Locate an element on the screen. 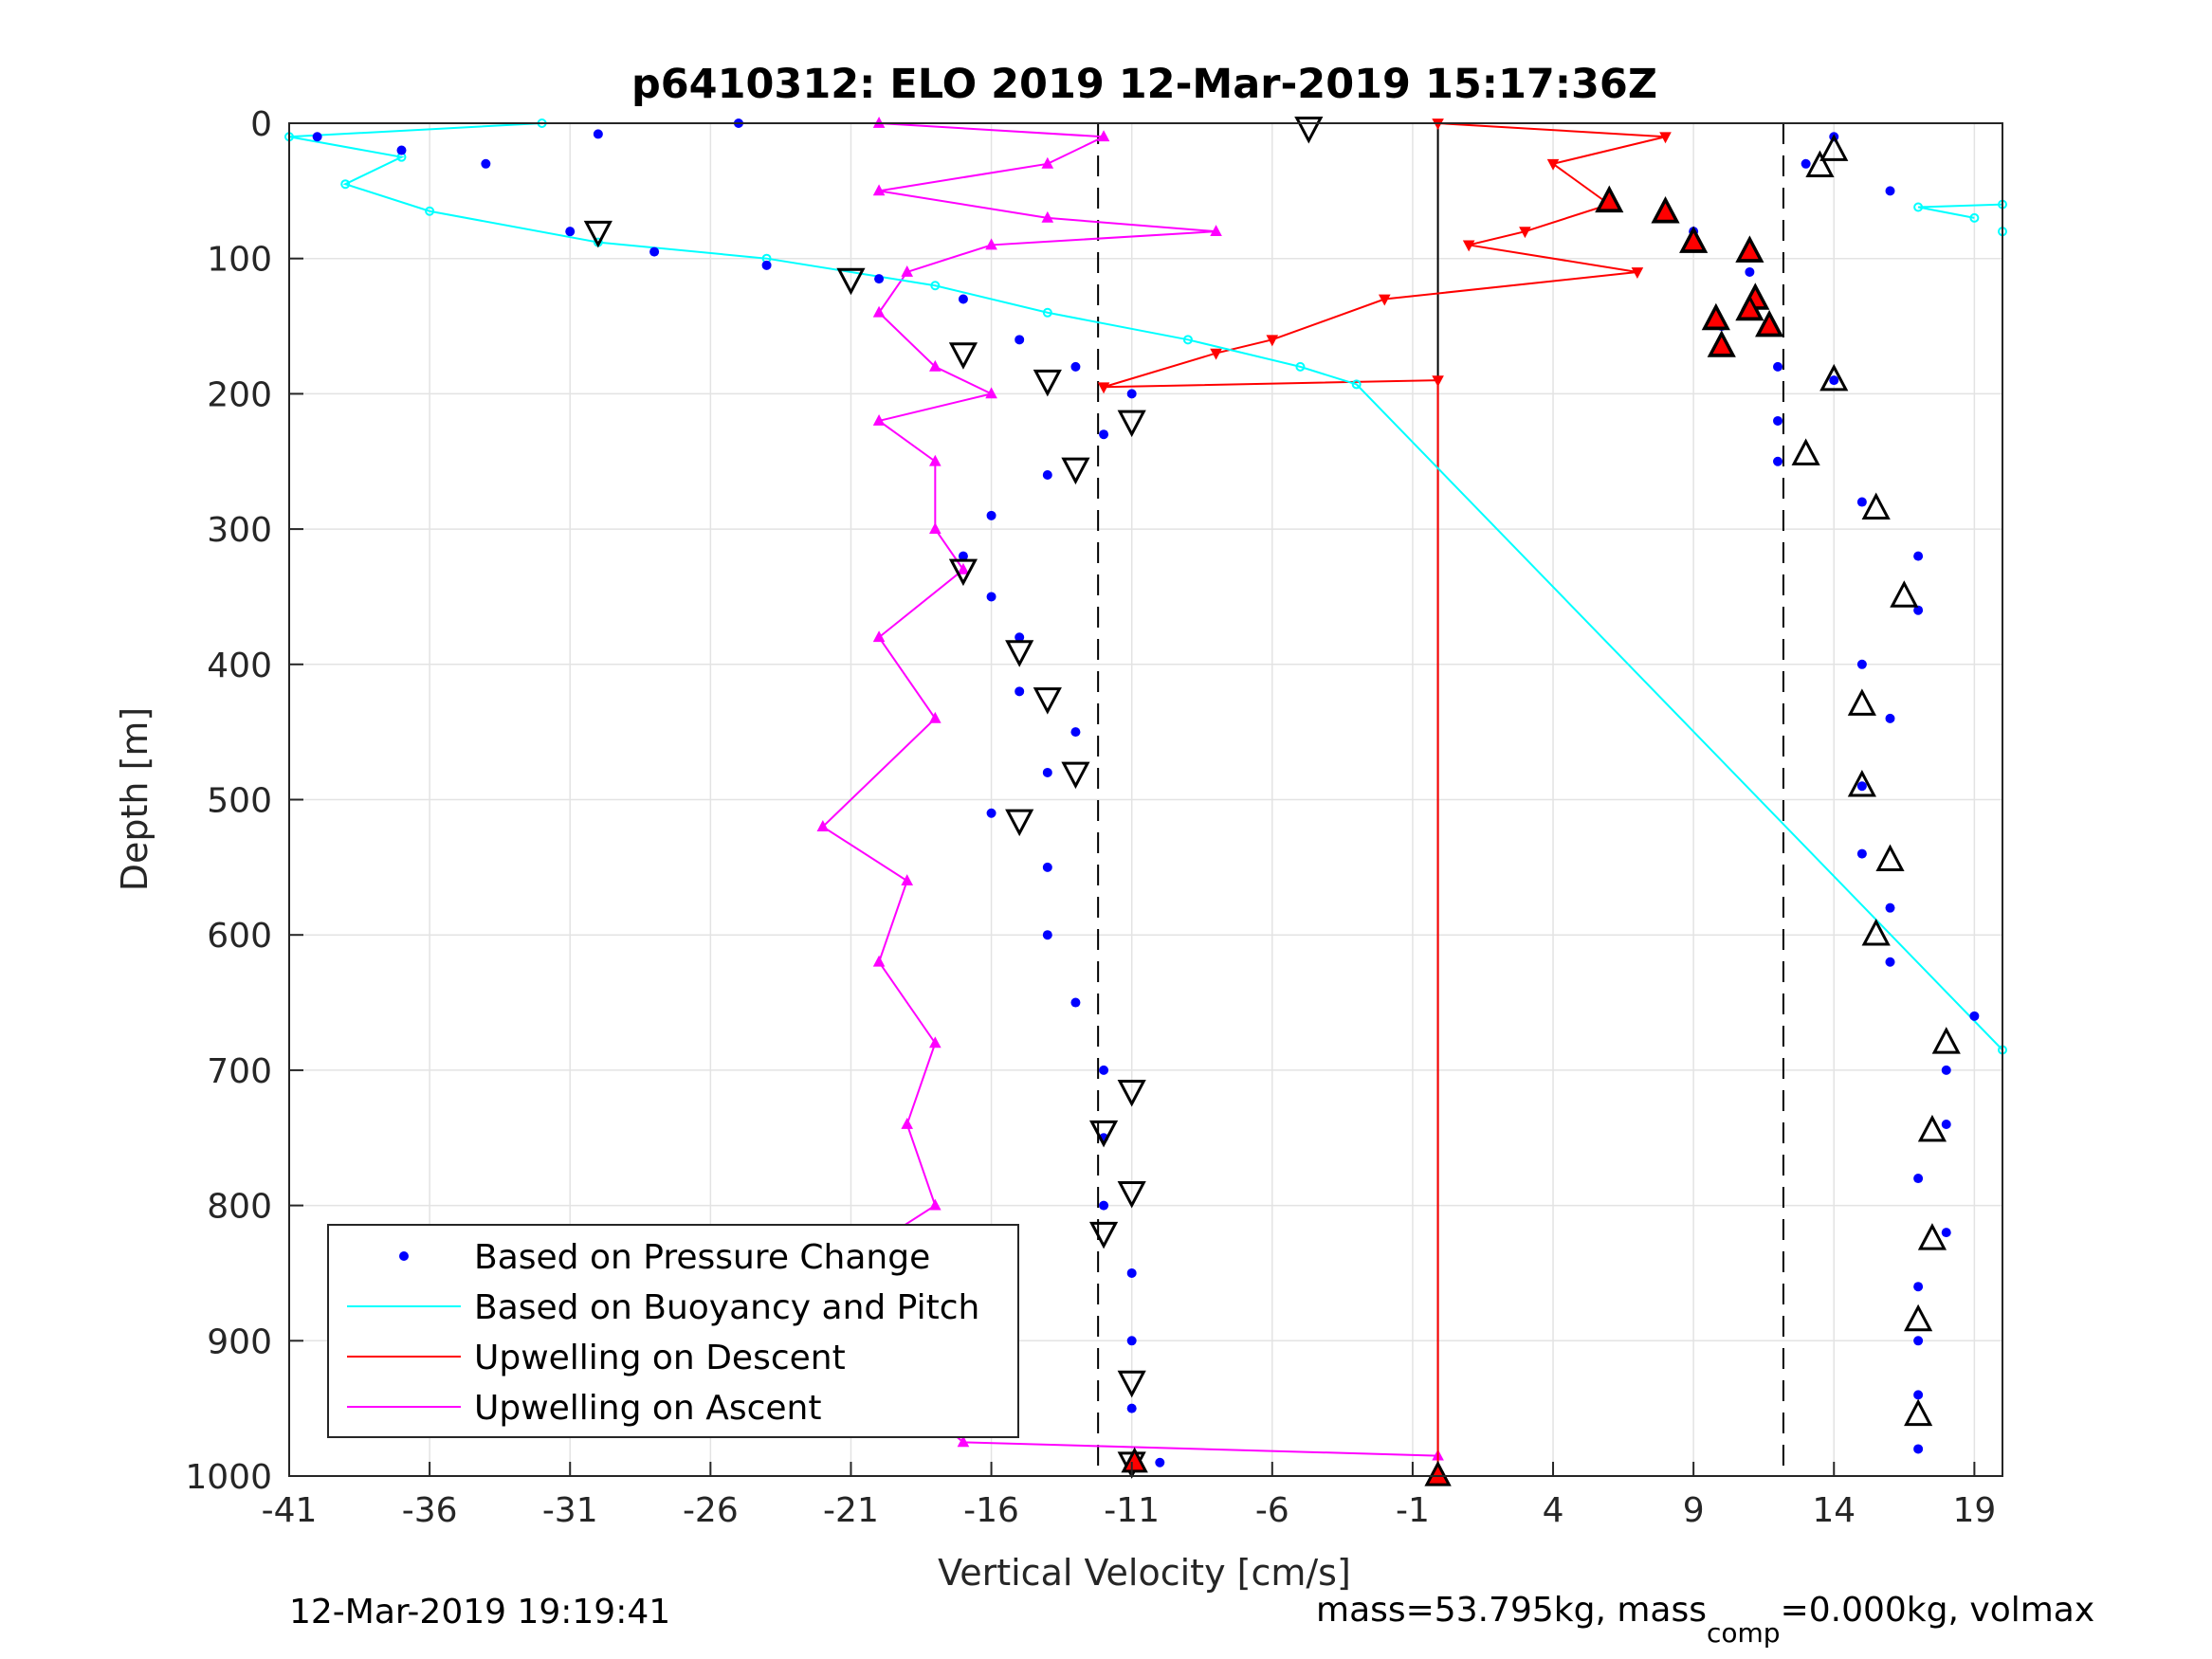  x-tick-label-10: 9 is located at coordinates (1694, 1510).